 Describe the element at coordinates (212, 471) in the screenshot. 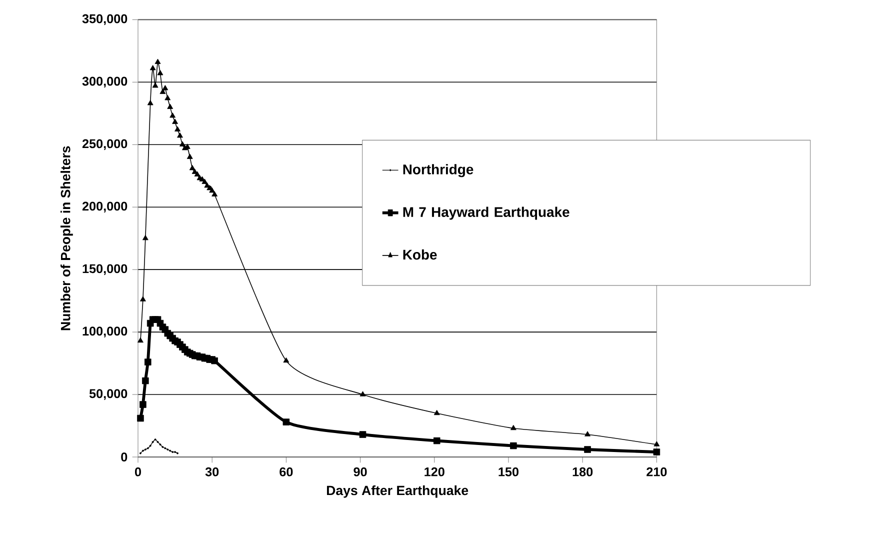

I see `x-tick-label: 30` at that location.